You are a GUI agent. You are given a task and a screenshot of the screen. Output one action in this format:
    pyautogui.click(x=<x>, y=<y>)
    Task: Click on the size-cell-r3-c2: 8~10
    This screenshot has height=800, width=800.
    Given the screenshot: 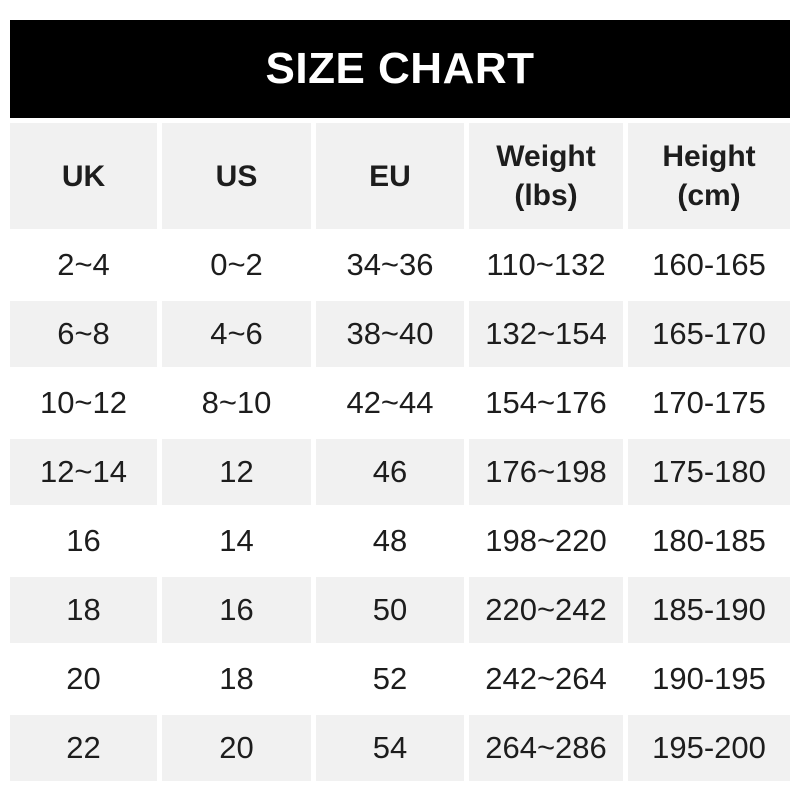 What is the action you would take?
    pyautogui.click(x=236, y=402)
    